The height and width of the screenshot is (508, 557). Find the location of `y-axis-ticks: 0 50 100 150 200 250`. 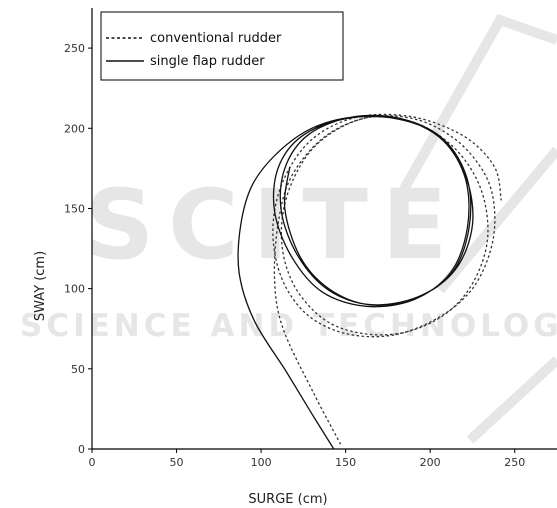

y-axis-ticks: 0 50 100 150 200 250 is located at coordinates (78, 249).